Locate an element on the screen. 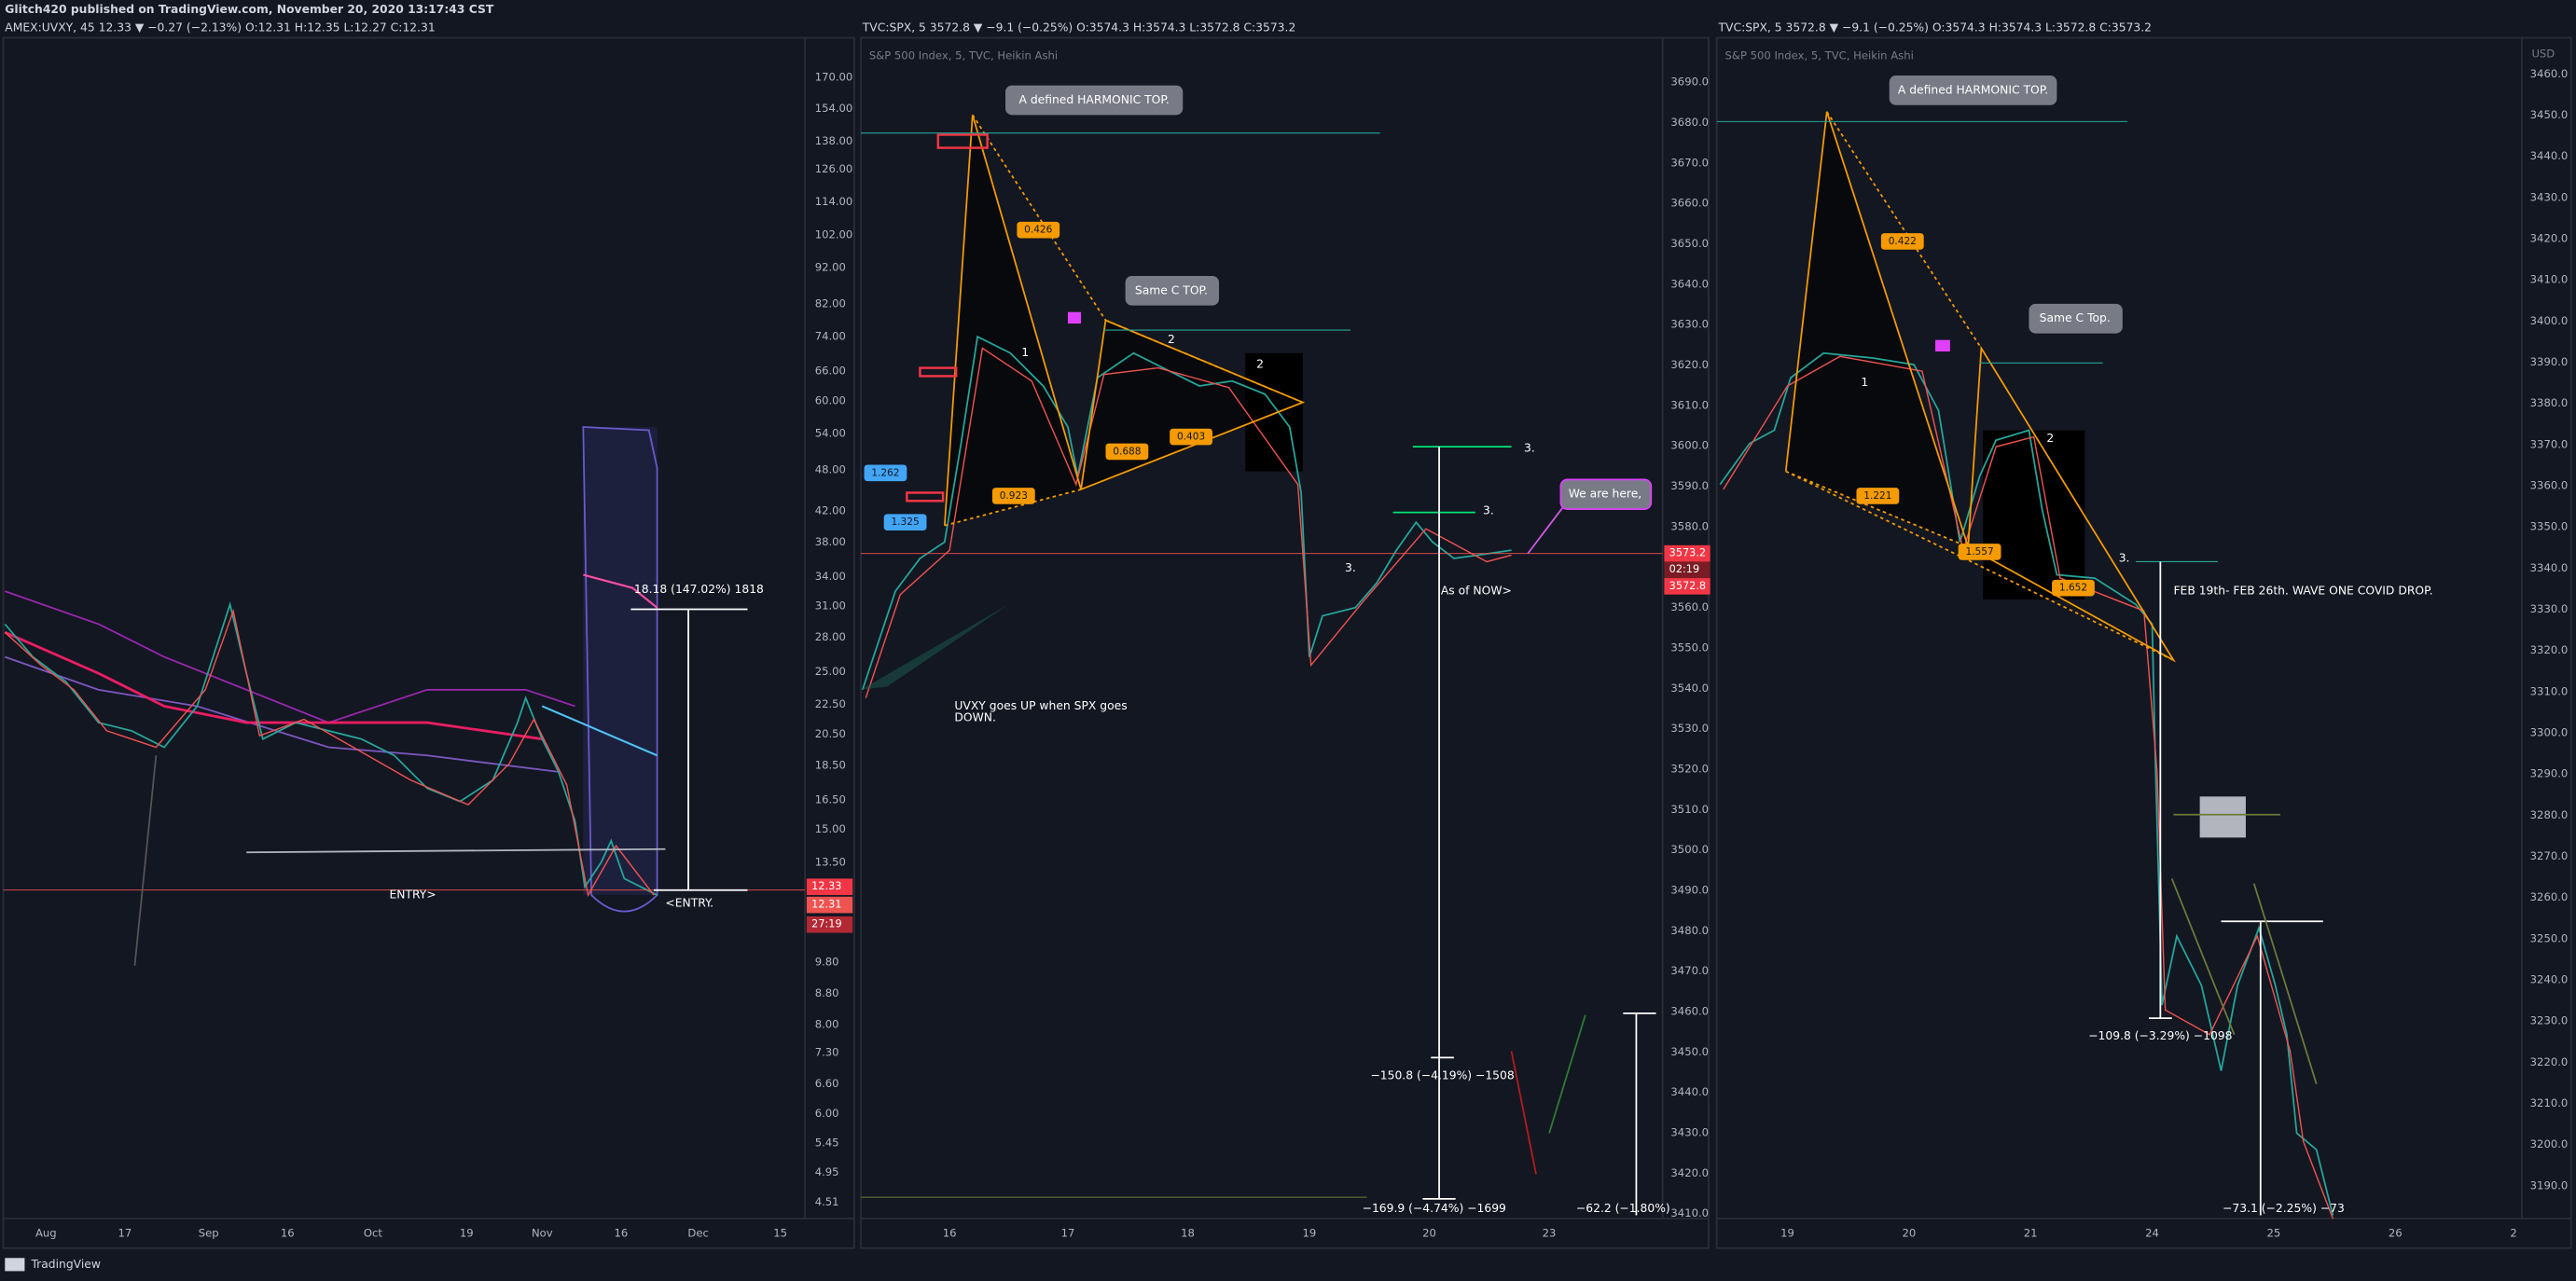  price-axis-label: 34.00 is located at coordinates (830, 576).